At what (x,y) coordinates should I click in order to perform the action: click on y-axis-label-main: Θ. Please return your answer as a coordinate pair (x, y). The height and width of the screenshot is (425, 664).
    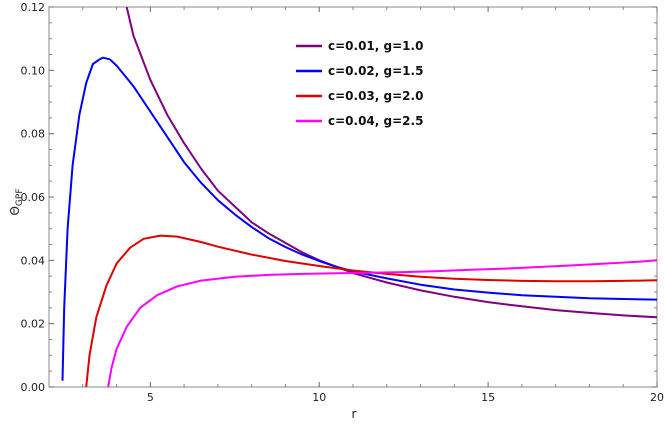
    Looking at the image, I should click on (15, 210).